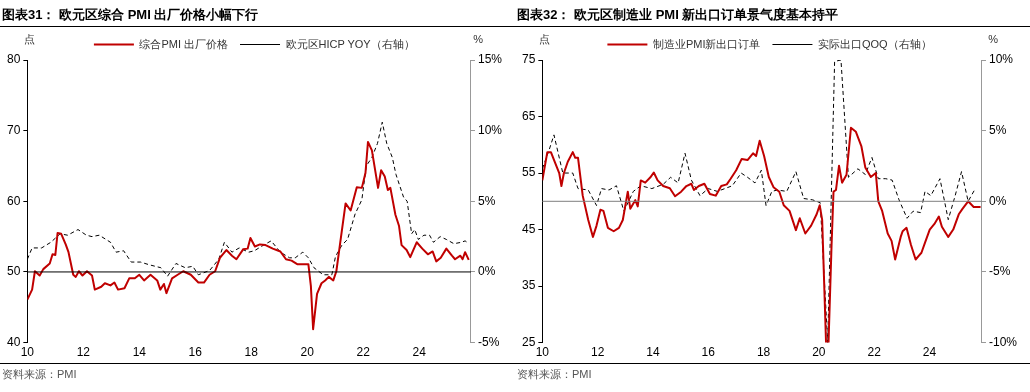 The height and width of the screenshot is (392, 1030). What do you see at coordinates (13, 200) in the screenshot?
I see `y-tick-label: 60` at bounding box center [13, 200].